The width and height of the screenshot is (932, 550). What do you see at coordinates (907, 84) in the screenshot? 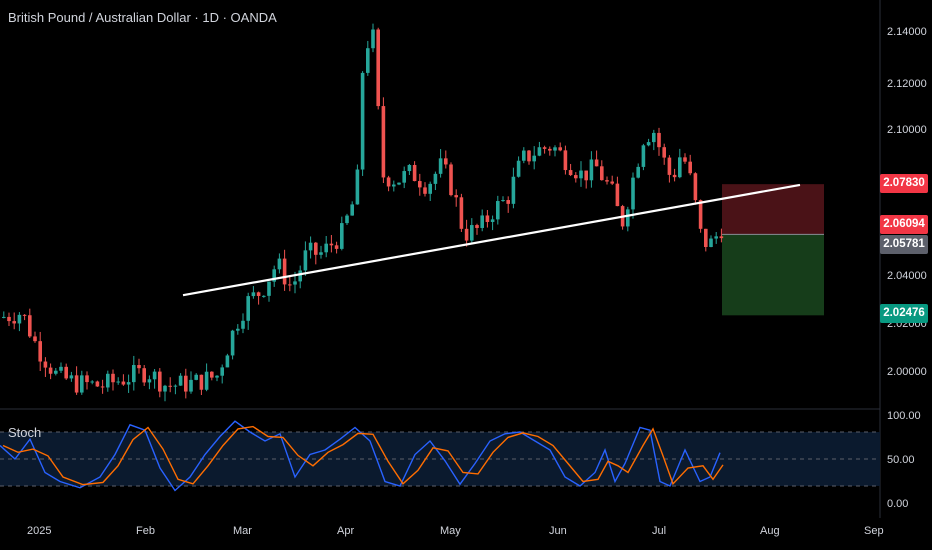
I see `price-axis-label: 2.12000` at bounding box center [907, 84].